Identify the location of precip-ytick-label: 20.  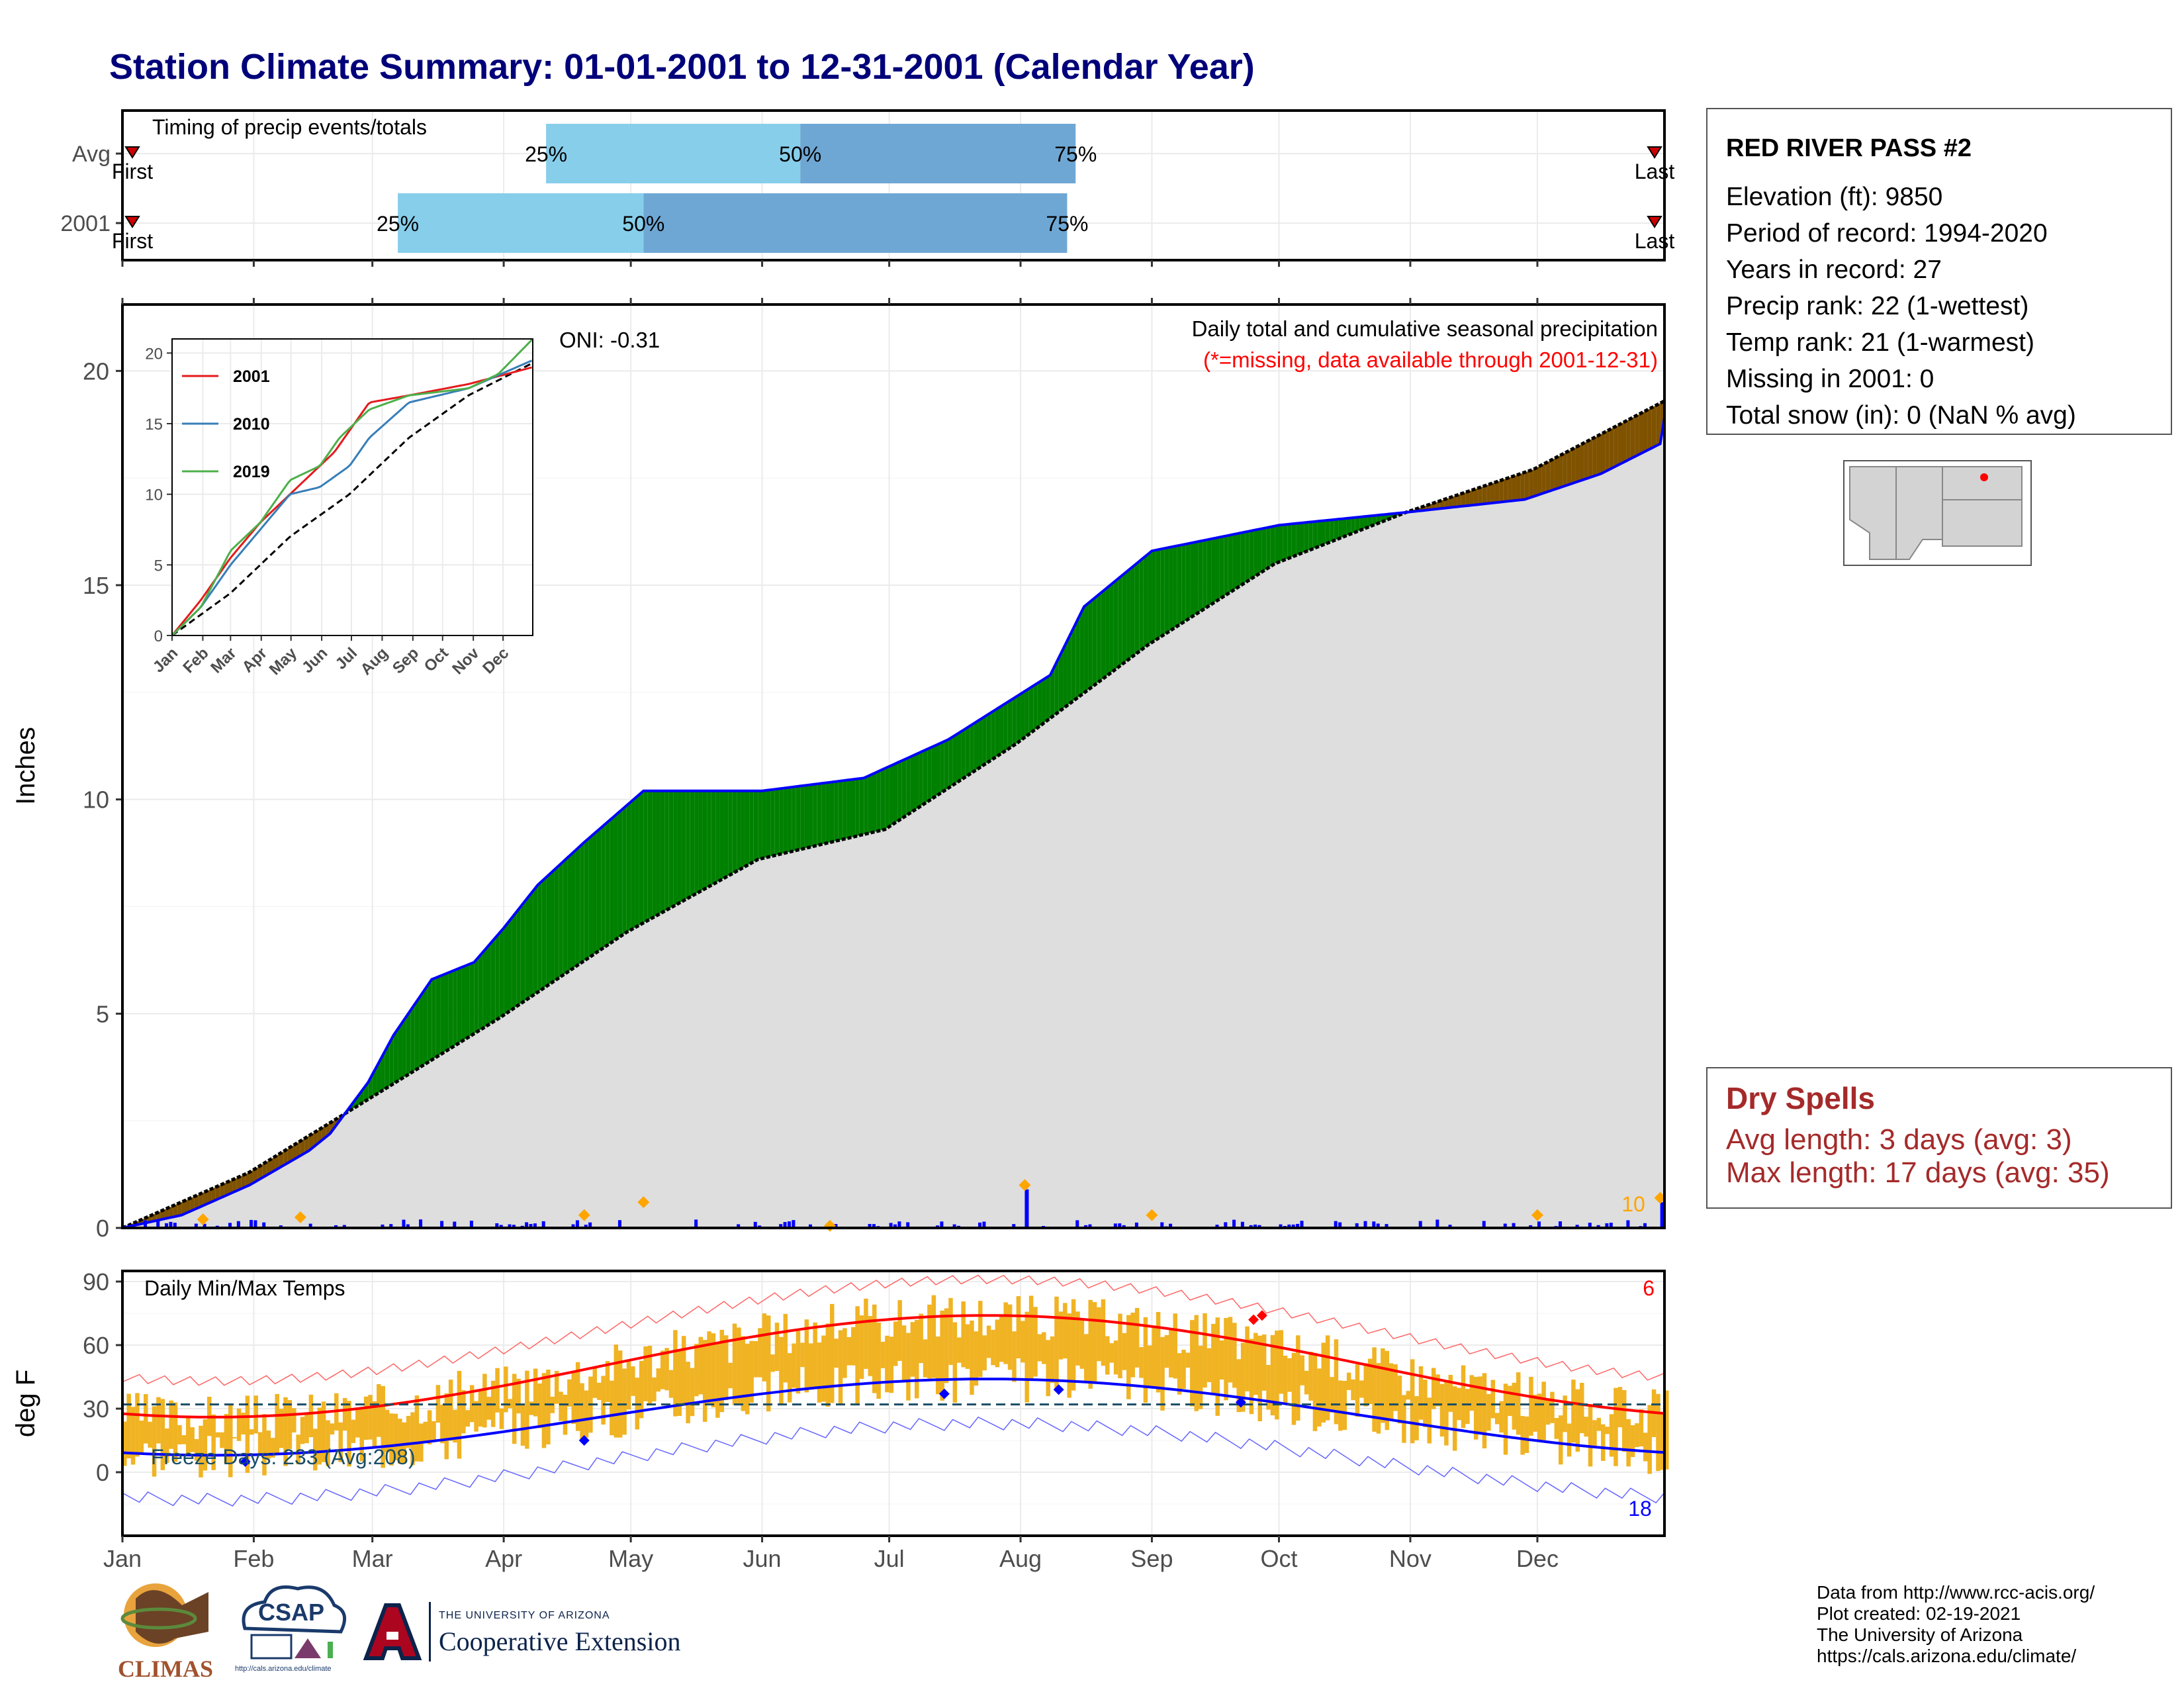
(96, 371).